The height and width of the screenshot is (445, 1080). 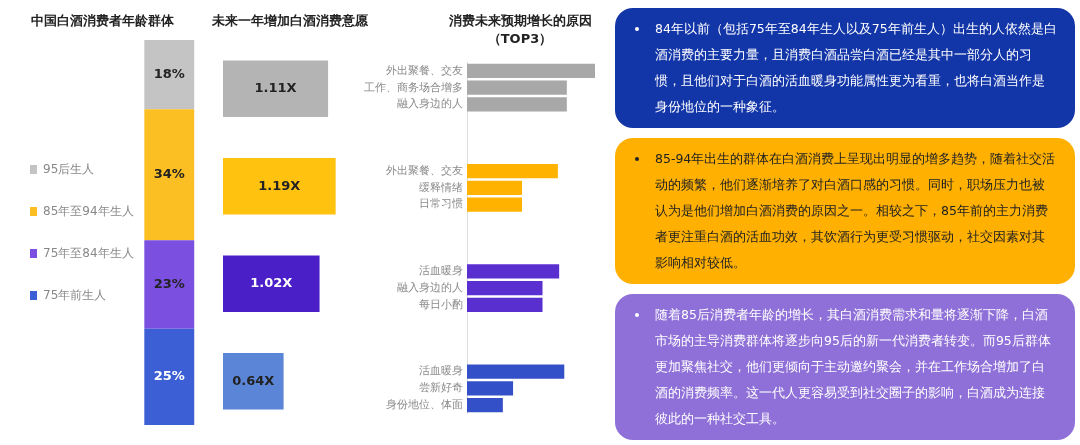 I want to click on data-label: 23%, so click(x=169, y=283).